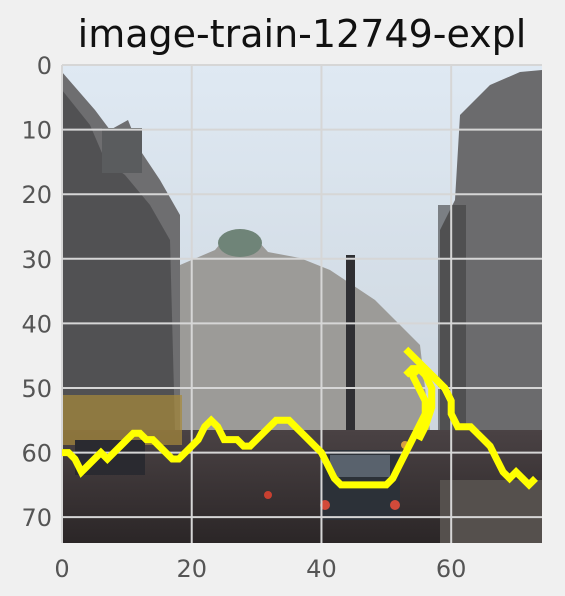 This screenshot has width=565, height=596. What do you see at coordinates (491, 511) in the screenshot?
I see `sidewalk` at bounding box center [491, 511].